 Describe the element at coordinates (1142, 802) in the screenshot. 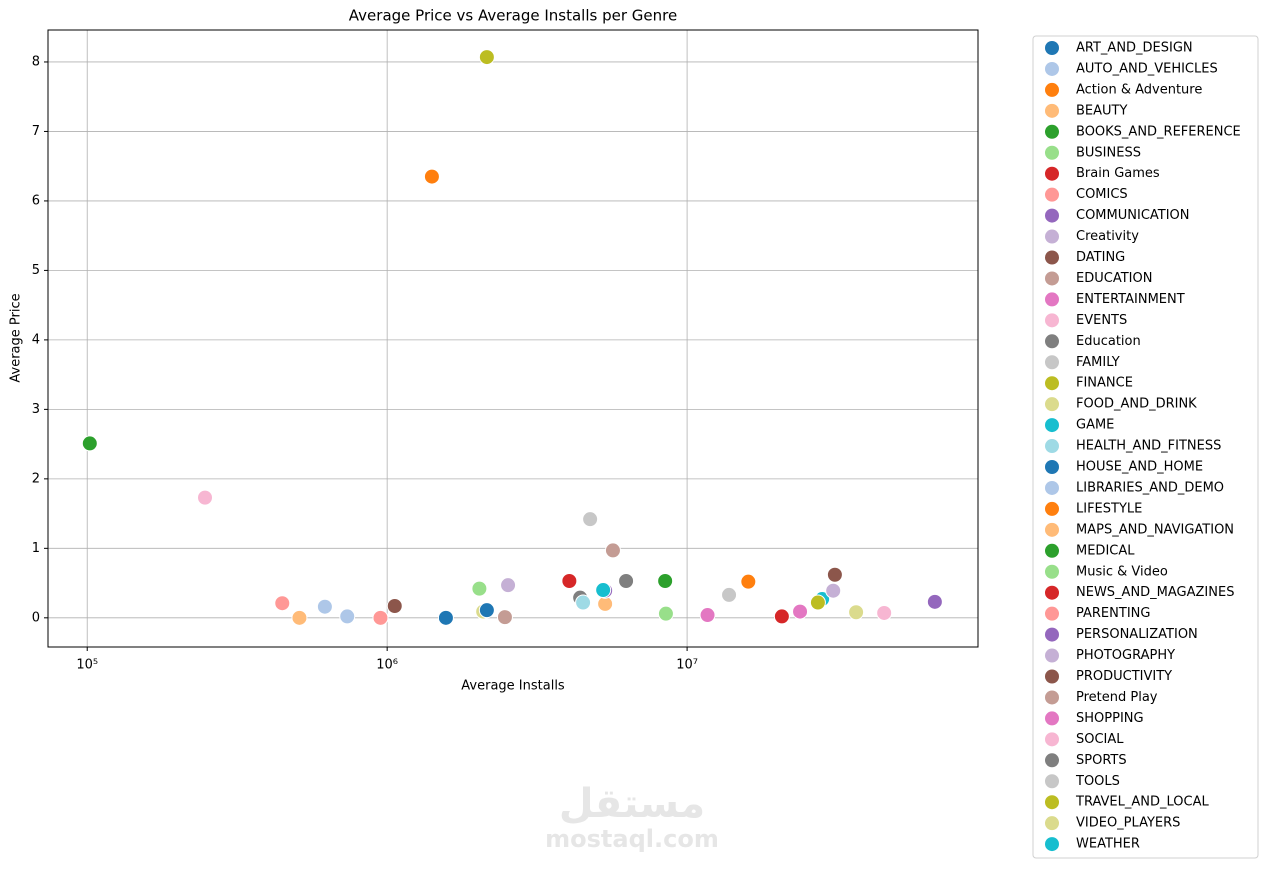

I see `legend-label: TRAVEL_AND_LOCAL` at that location.